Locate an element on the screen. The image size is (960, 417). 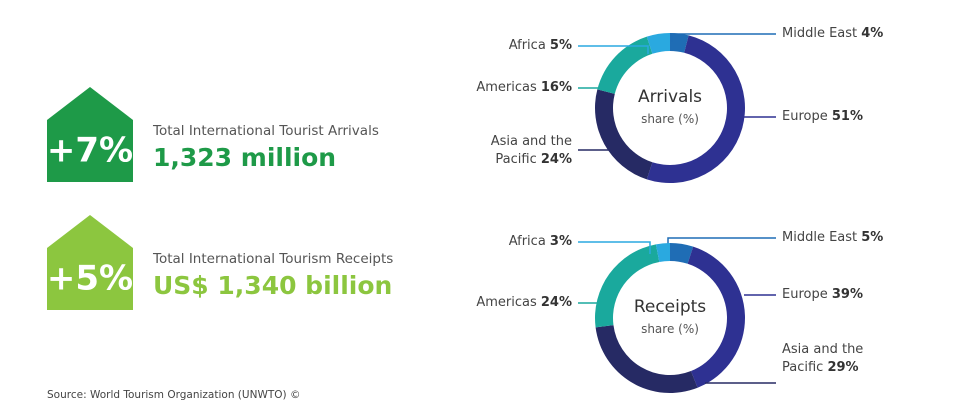
segment-value: 4% is located at coordinates (872, 33).